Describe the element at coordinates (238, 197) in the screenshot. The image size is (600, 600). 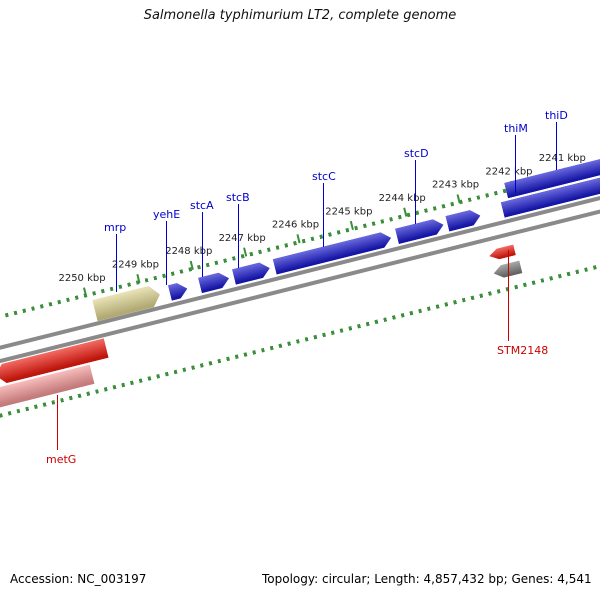
I see `gene-label-stcB: stcB` at that location.